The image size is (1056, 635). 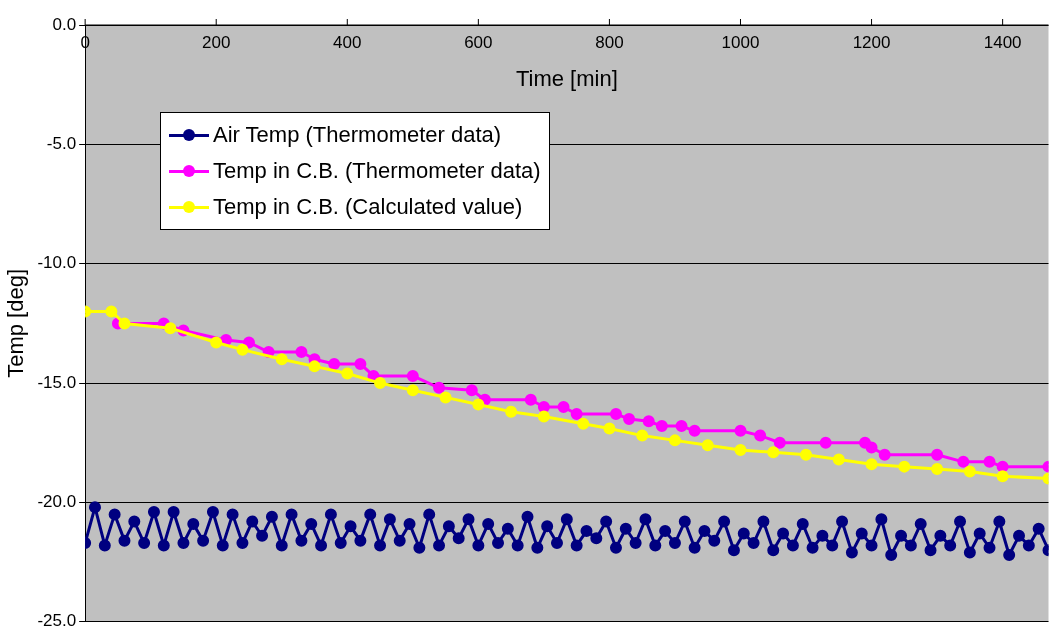 What do you see at coordinates (357, 135) in the screenshot?
I see `legend-label: Air Temp (Thermometer data)` at bounding box center [357, 135].